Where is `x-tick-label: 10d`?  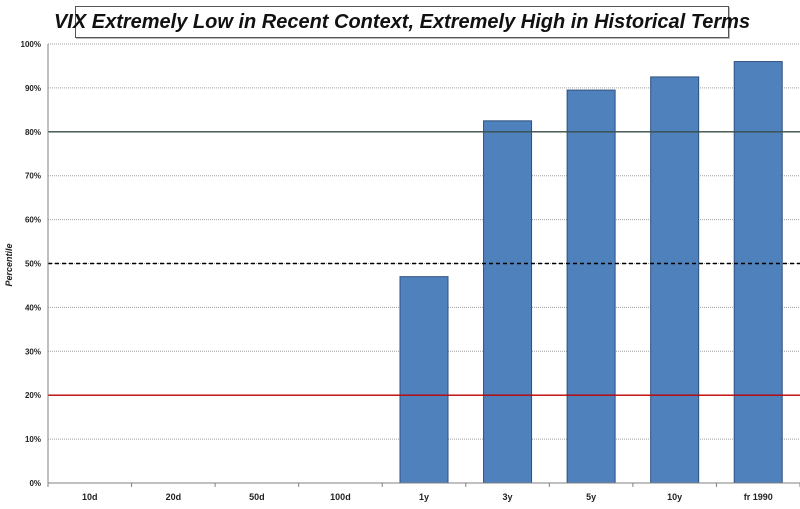
x-tick-label: 10d is located at coordinates (90, 497).